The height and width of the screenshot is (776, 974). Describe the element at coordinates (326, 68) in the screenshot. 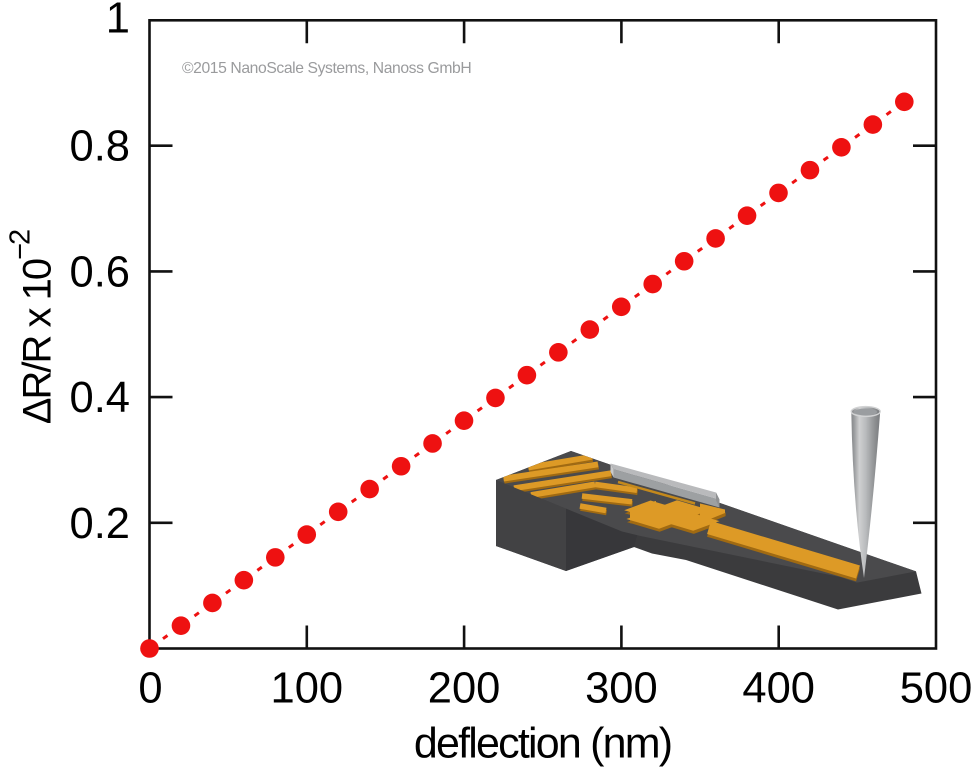

I see `svg-text:©2015 NanoScale Systems, Nanos: ©2015 NanoScale Systems, Nanoss GmbH` at that location.